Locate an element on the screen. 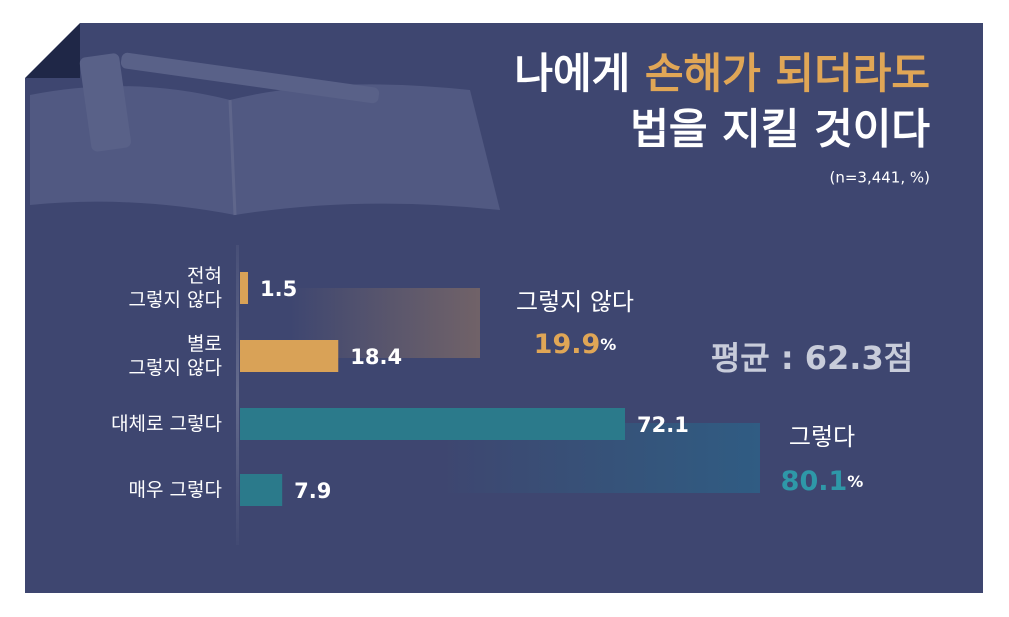 The image size is (1009, 617). average-label: 평균 : 62.3점 is located at coordinates (812, 358).